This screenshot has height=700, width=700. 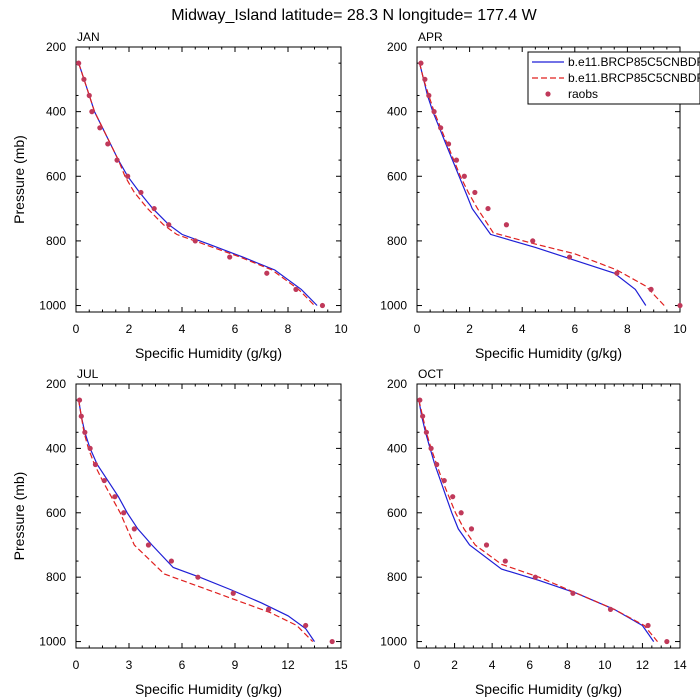 What do you see at coordinates (88, 374) in the screenshot?
I see `panel-label: JUL` at bounding box center [88, 374].